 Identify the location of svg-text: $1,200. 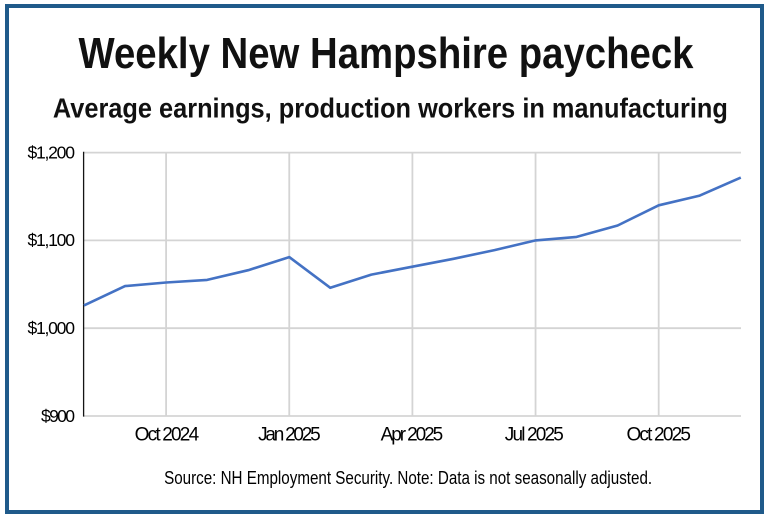
(52, 152).